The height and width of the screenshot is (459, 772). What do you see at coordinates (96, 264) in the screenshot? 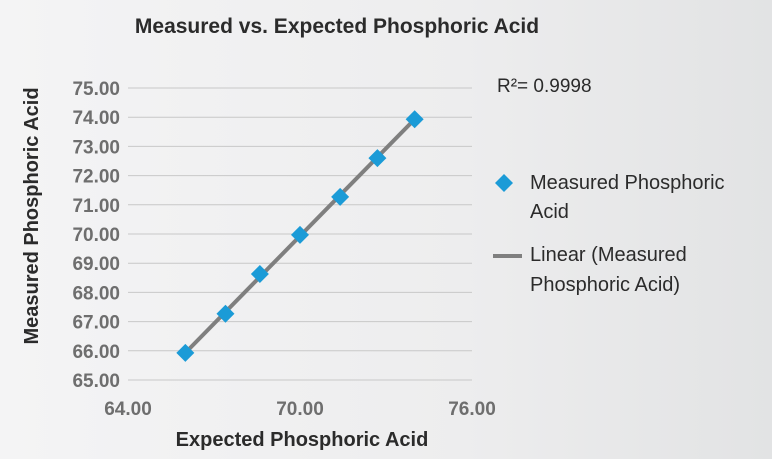
I see `y-tick-label: 69.00` at bounding box center [96, 264].